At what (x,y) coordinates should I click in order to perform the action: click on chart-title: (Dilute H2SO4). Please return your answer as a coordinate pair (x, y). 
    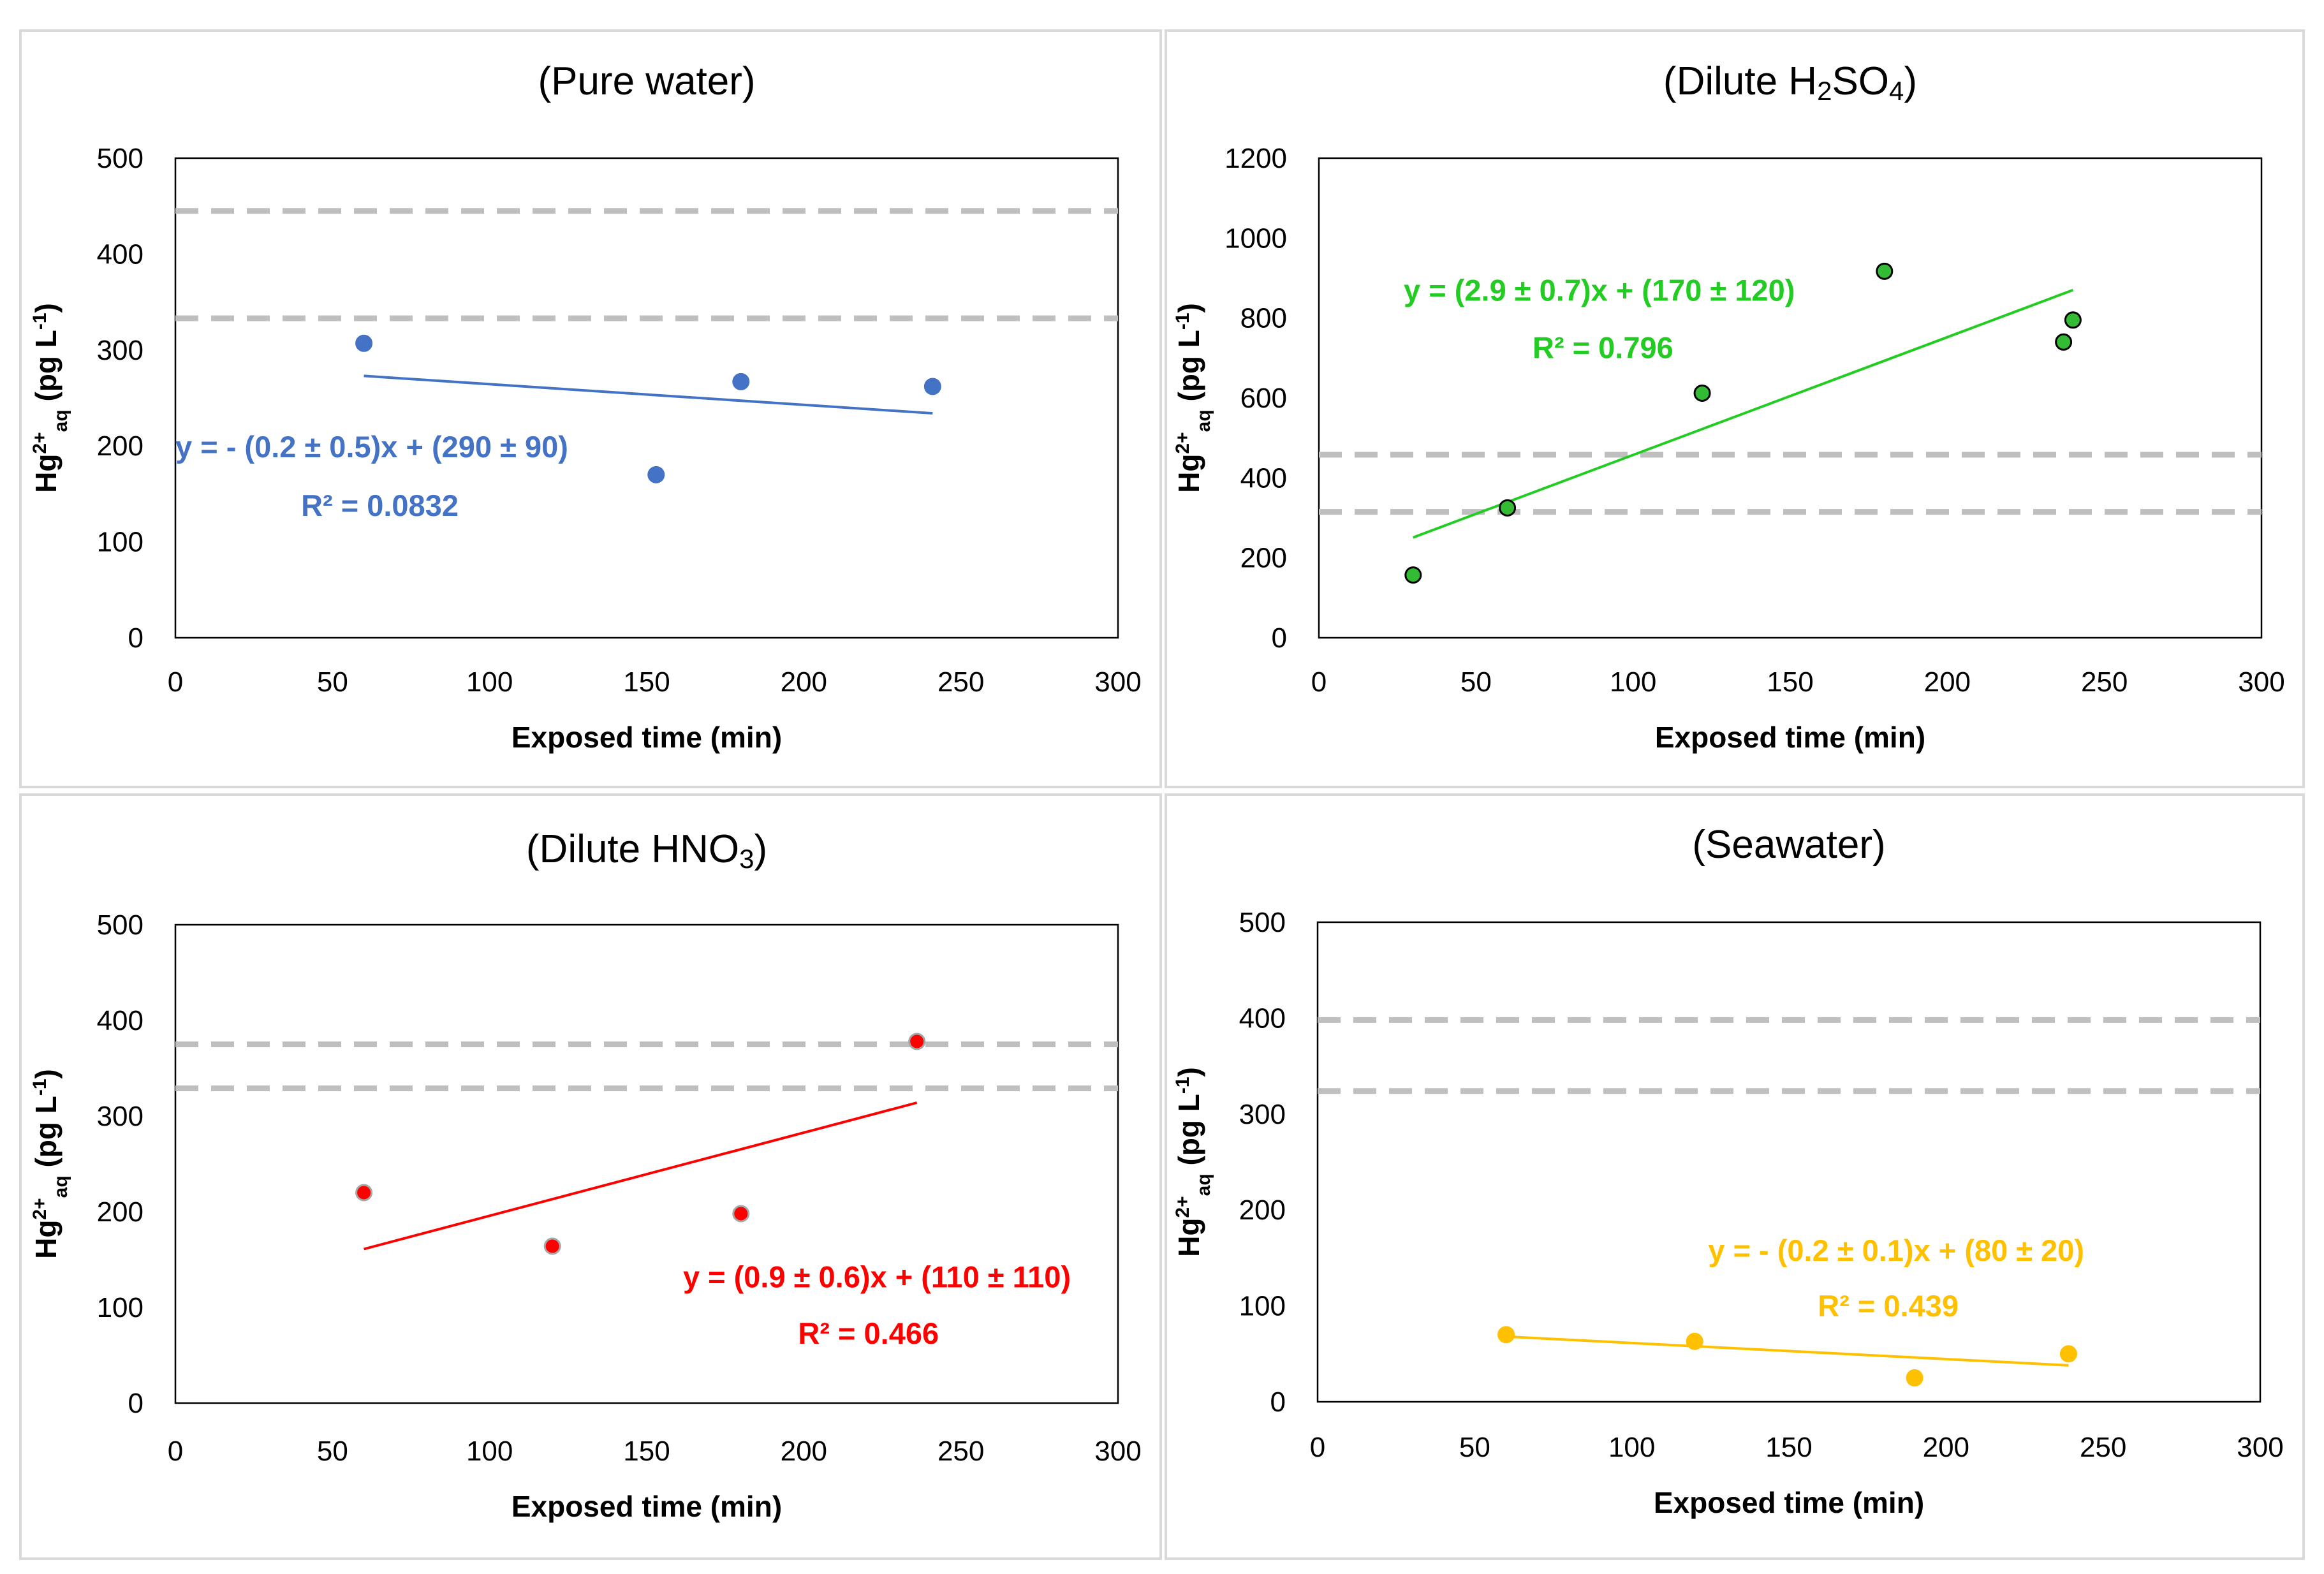
    Looking at the image, I should click on (1790, 82).